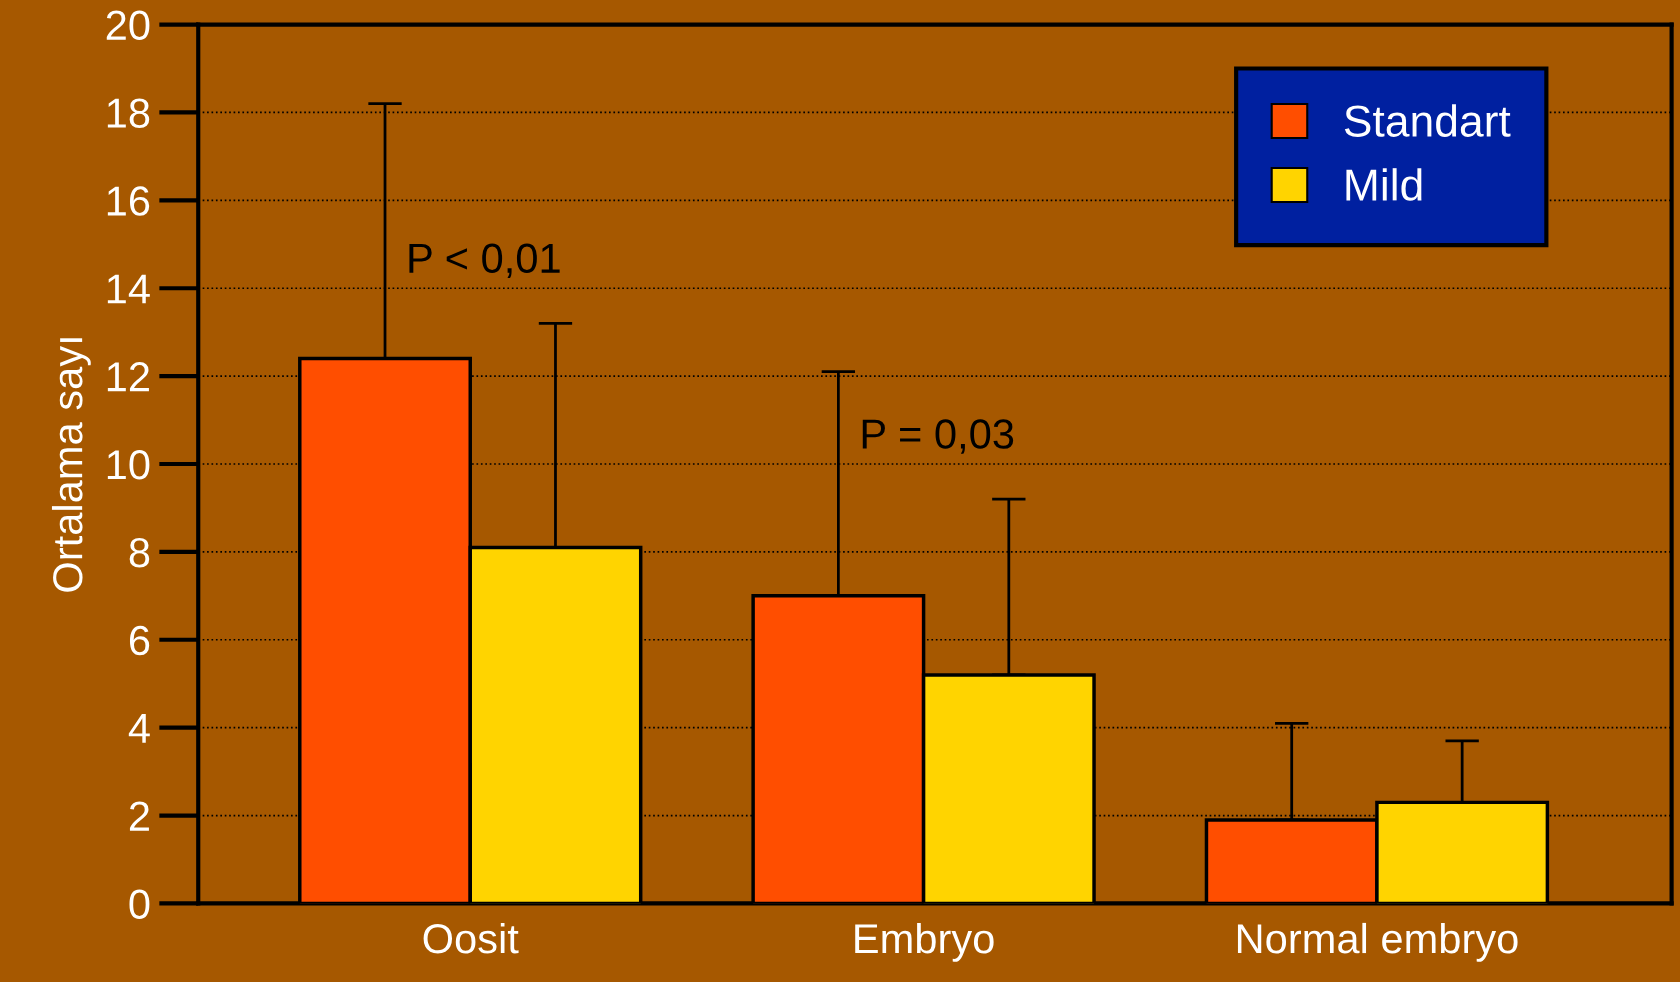 This screenshot has height=982, width=1680. I want to click on annotation: P < 0,01, so click(484, 260).